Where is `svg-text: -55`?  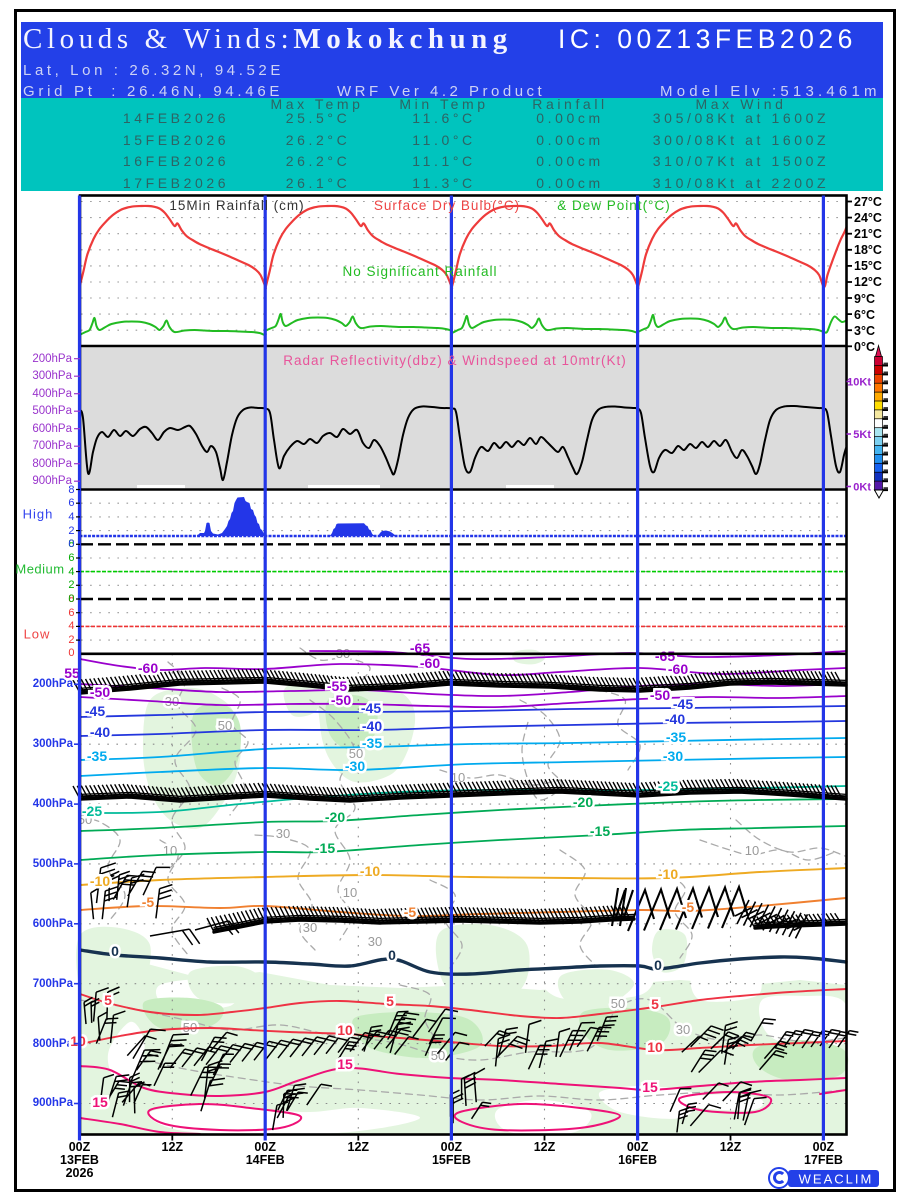 svg-text: -55 is located at coordinates (337, 686).